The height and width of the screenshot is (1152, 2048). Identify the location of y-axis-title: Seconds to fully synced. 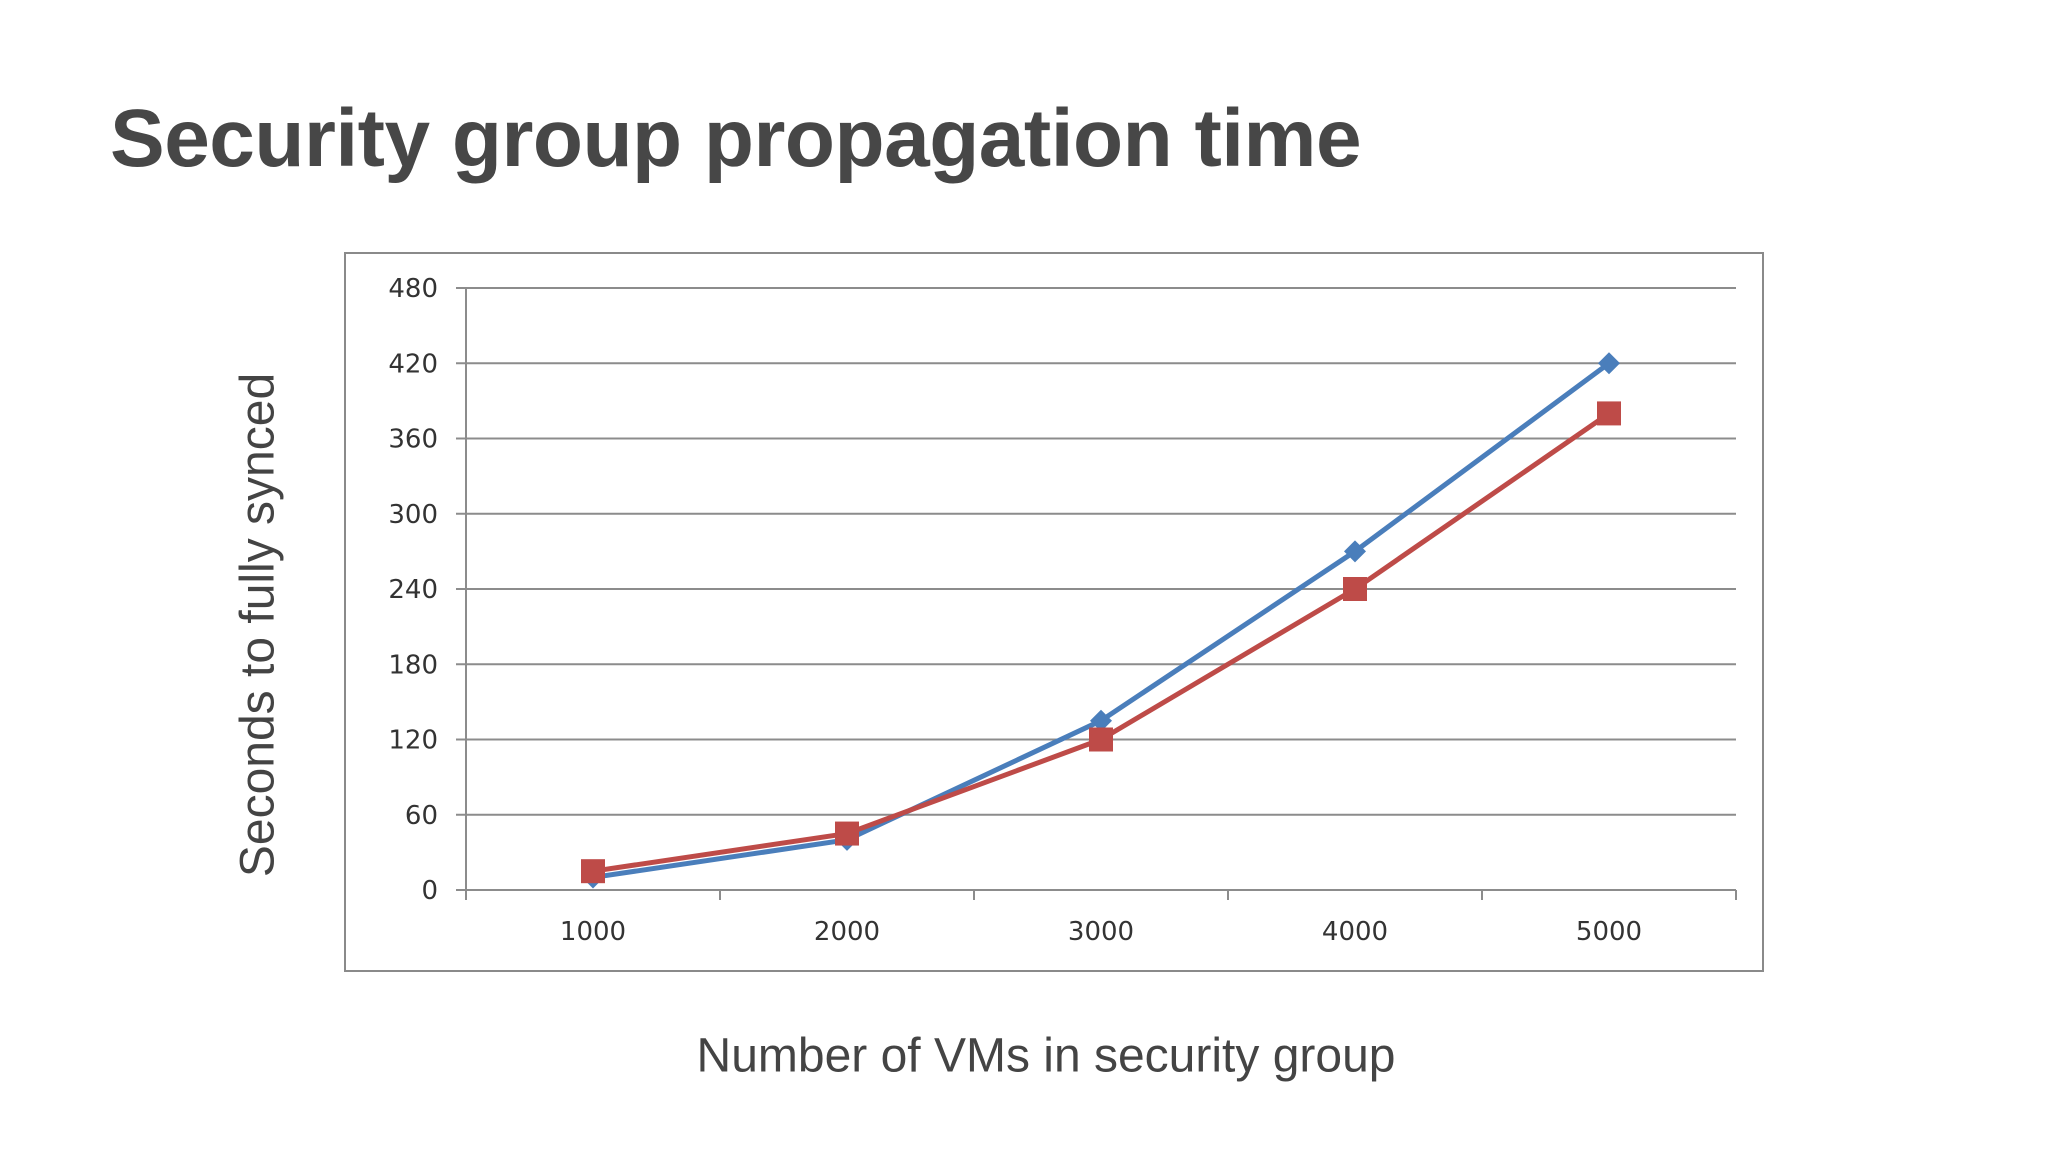
(258, 625).